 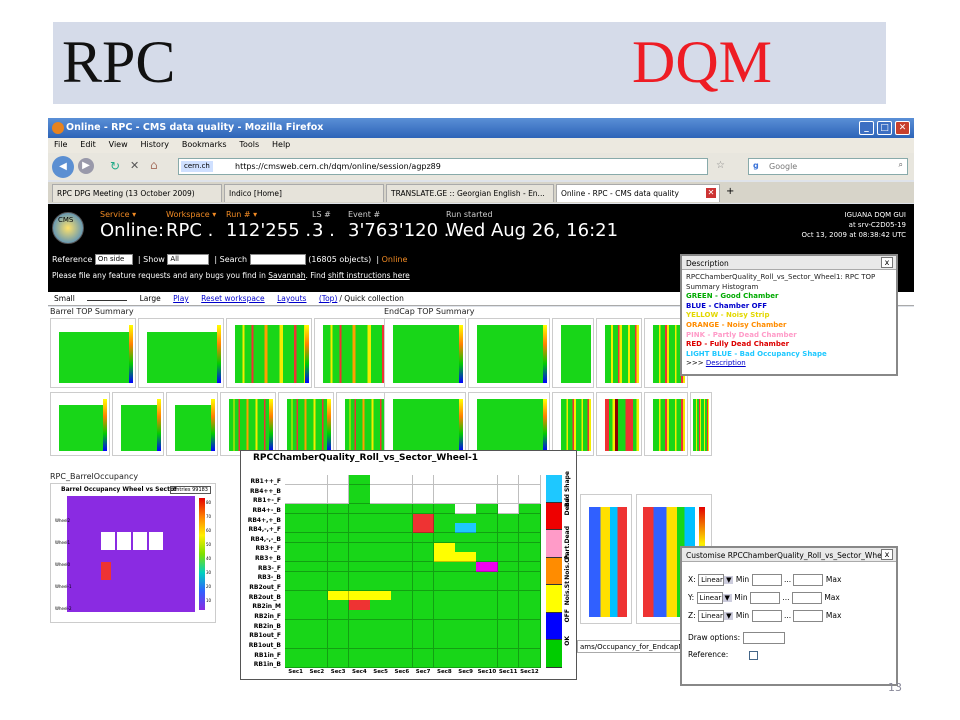 What do you see at coordinates (113, 259) in the screenshot?
I see `reference-select: On side` at bounding box center [113, 259].